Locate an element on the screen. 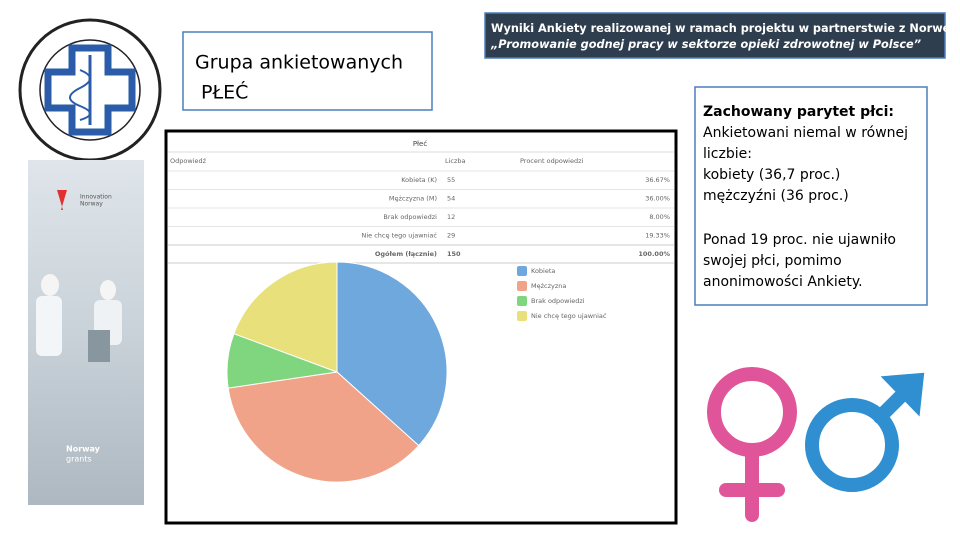  table-total: Ogółem (łącznie) is located at coordinates (406, 254).